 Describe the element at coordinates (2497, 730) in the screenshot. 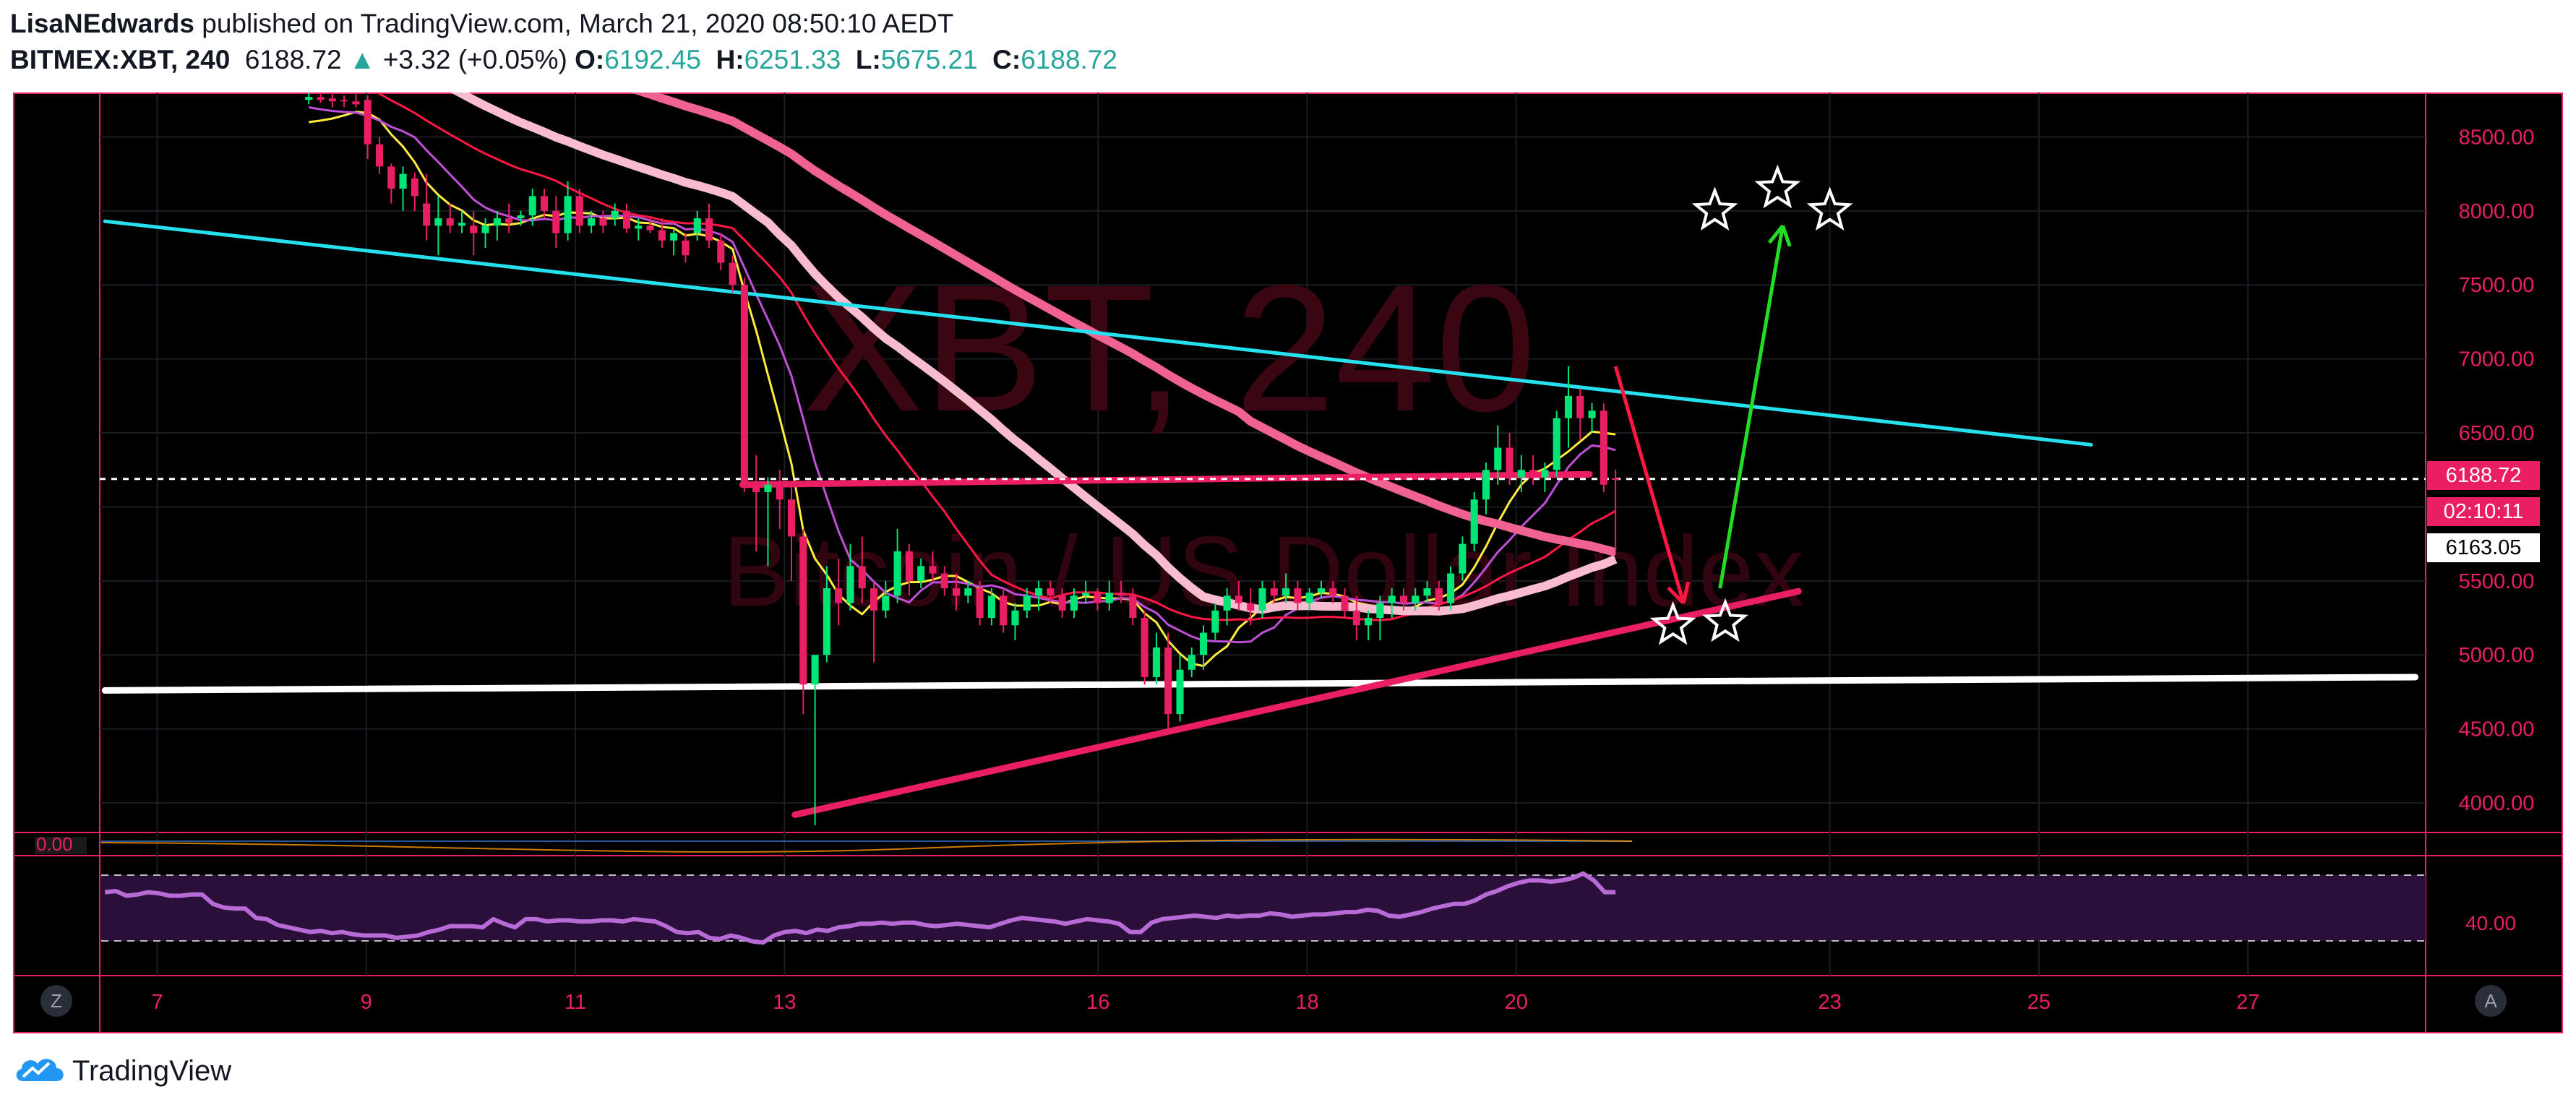

I see `y-tick-label: 4500.00` at that location.